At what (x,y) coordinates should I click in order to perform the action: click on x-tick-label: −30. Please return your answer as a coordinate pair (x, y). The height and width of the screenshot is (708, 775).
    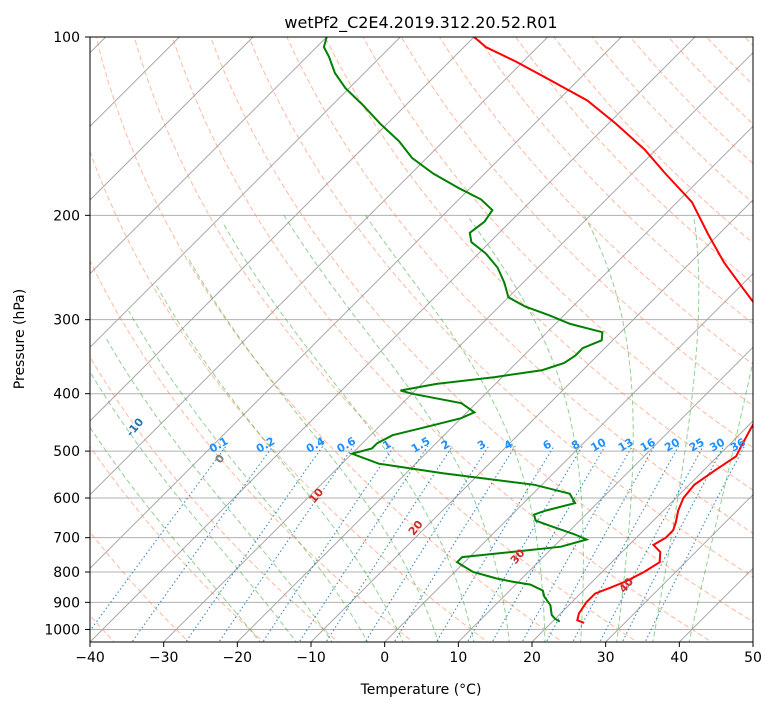
    Looking at the image, I should click on (164, 658).